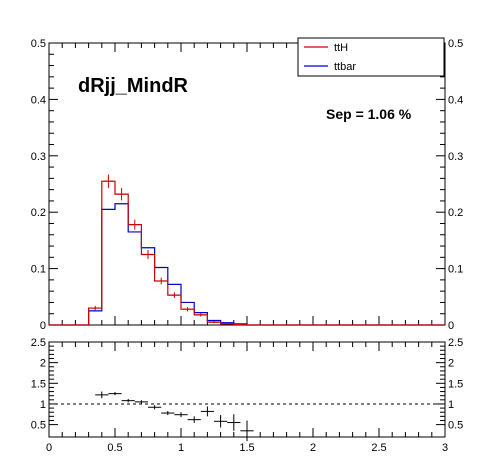 The image size is (496, 472). What do you see at coordinates (455, 100) in the screenshot?
I see `y-tick-label-right: 0.4` at bounding box center [455, 100].